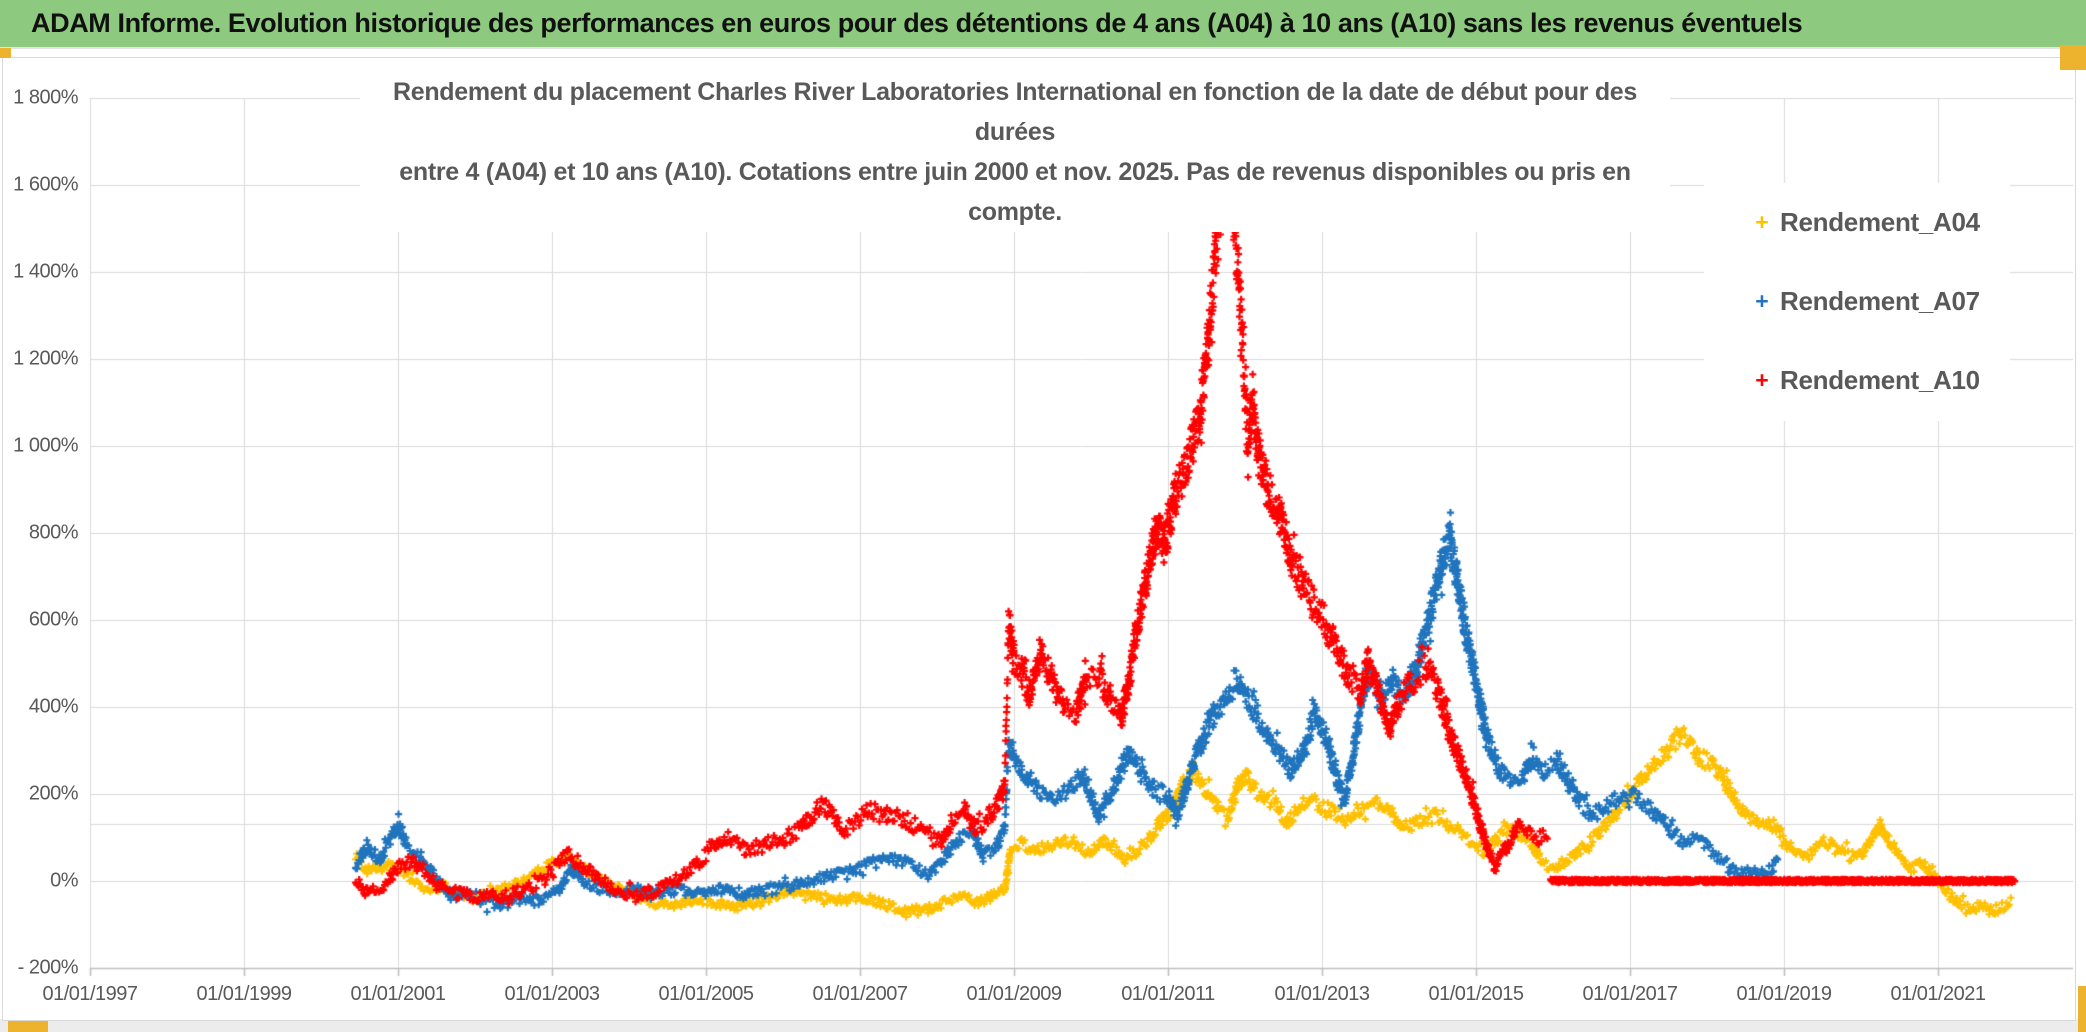 Image resolution: width=2086 pixels, height=1032 pixels. Describe the element at coordinates (1322, 994) in the screenshot. I see `x-axis-tick-label: 01/01/2013` at that location.